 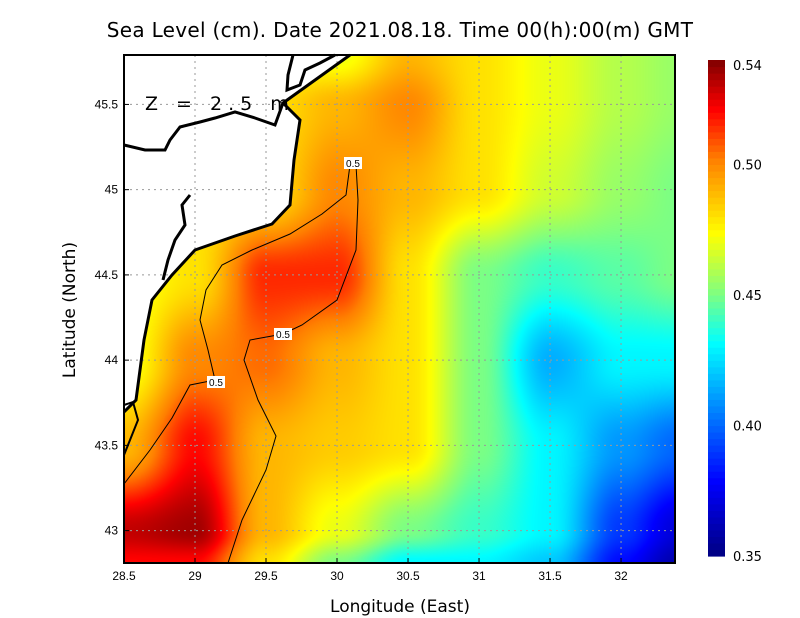 What do you see at coordinates (747, 66) in the screenshot?
I see `colorbar-tick-label: 0.54` at bounding box center [747, 66].